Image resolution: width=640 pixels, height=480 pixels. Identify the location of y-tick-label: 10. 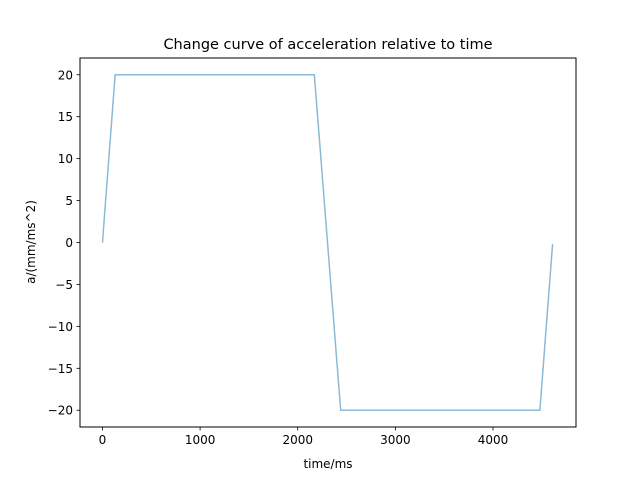
(65, 159).